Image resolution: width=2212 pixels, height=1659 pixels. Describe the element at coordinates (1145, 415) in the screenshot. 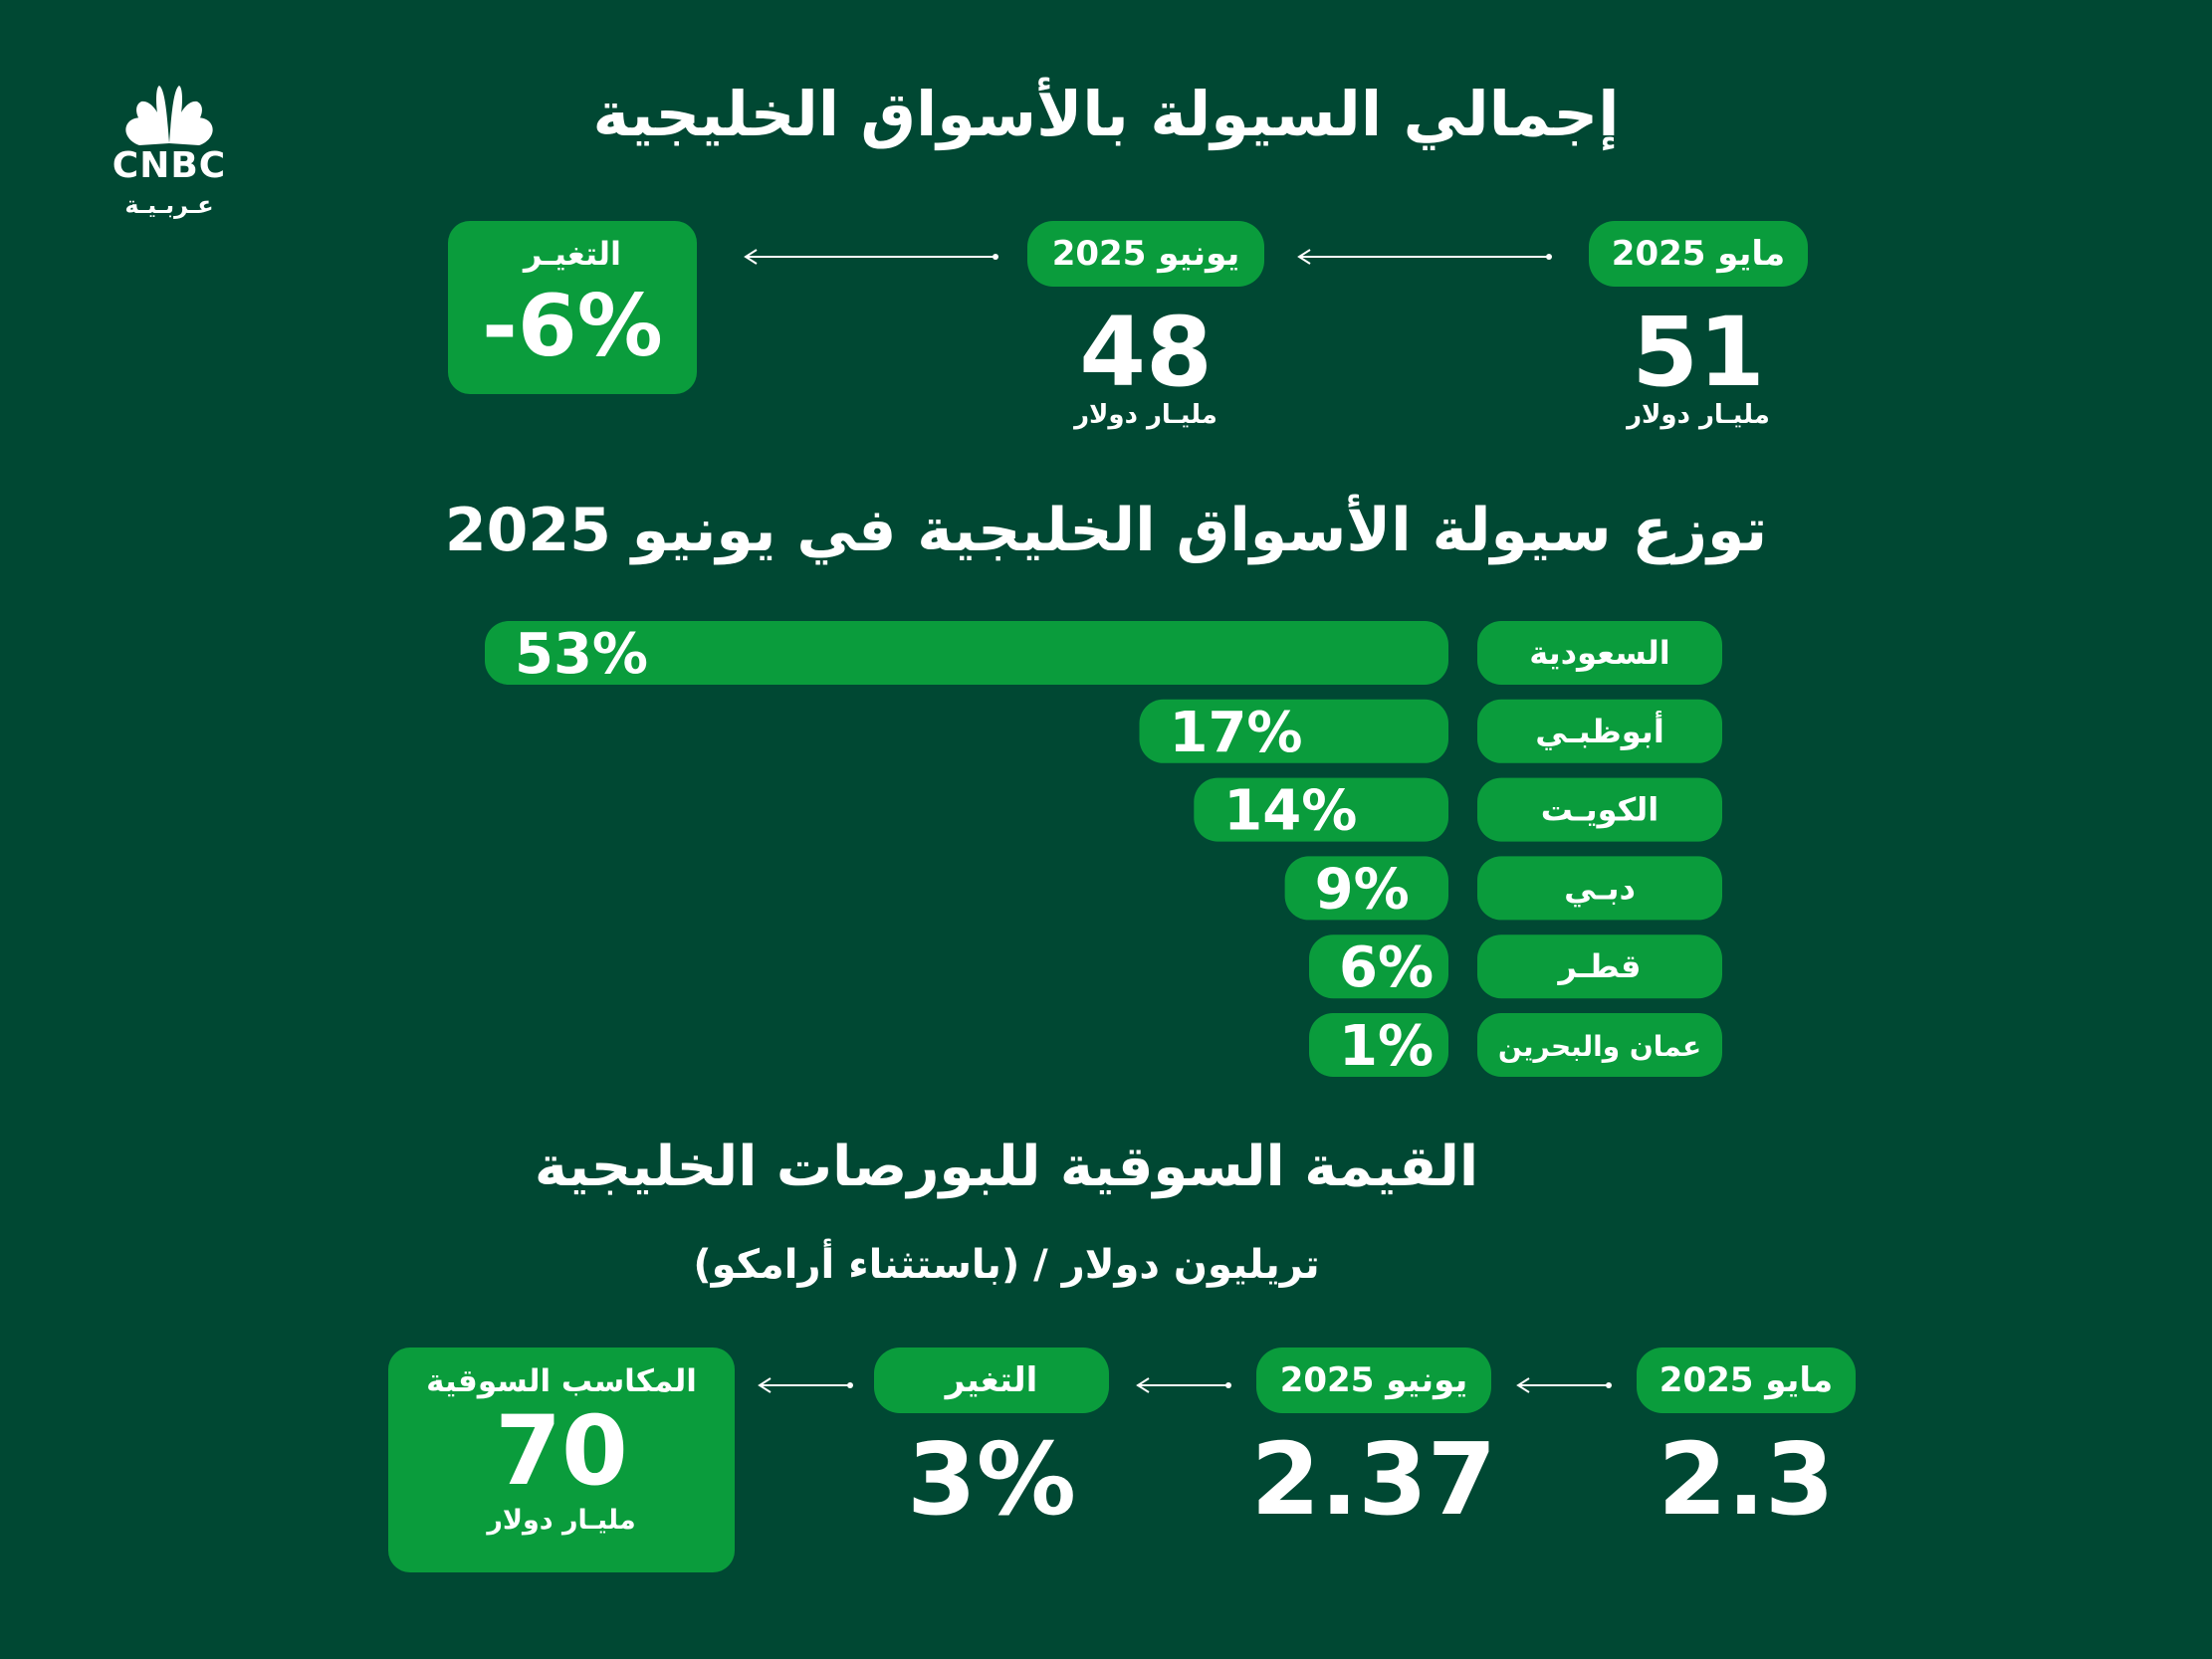

I see `june-liquidity-unit: مليـار دولار` at that location.